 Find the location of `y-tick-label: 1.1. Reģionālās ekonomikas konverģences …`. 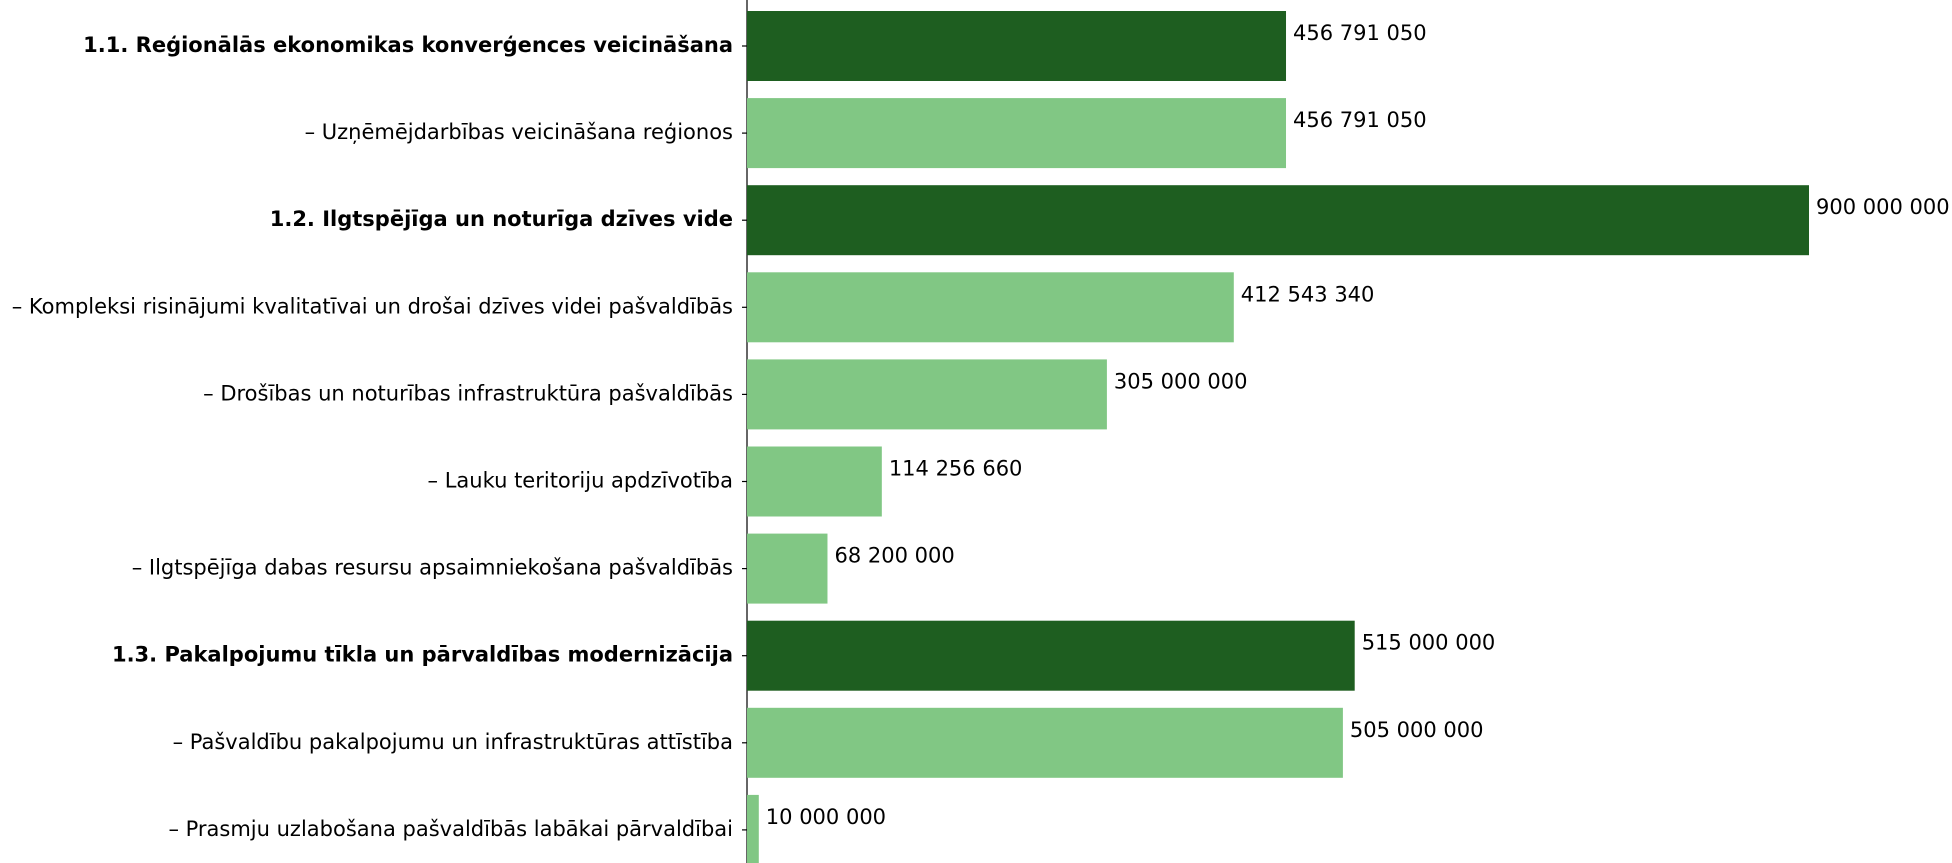

y-tick-label: 1.1. Reģionālās ekonomikas konverģences … is located at coordinates (408, 45).